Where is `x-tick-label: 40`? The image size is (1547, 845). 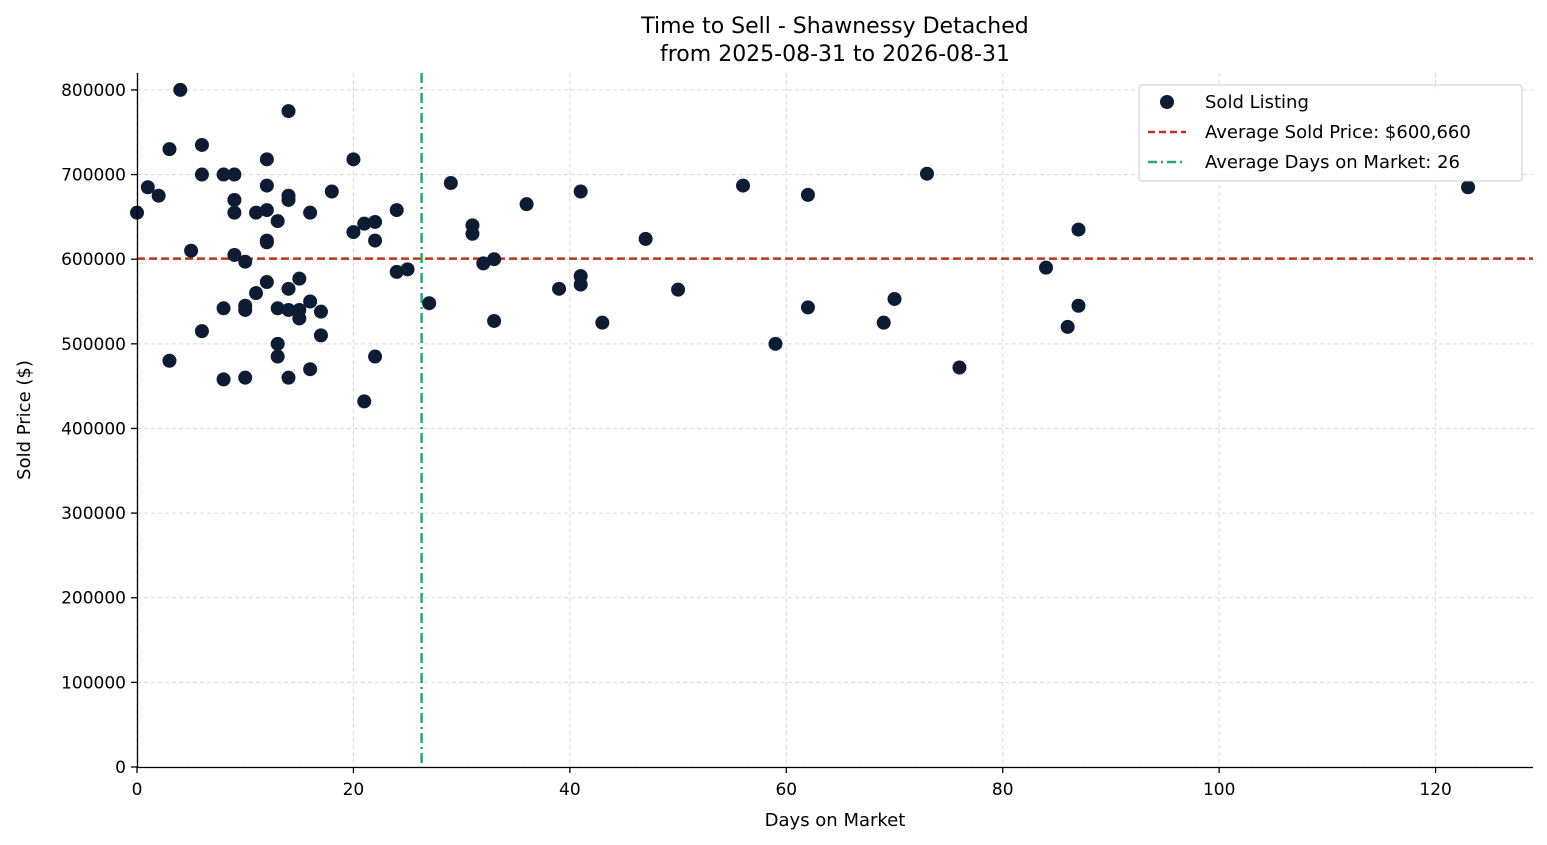
x-tick-label: 40 is located at coordinates (570, 790).